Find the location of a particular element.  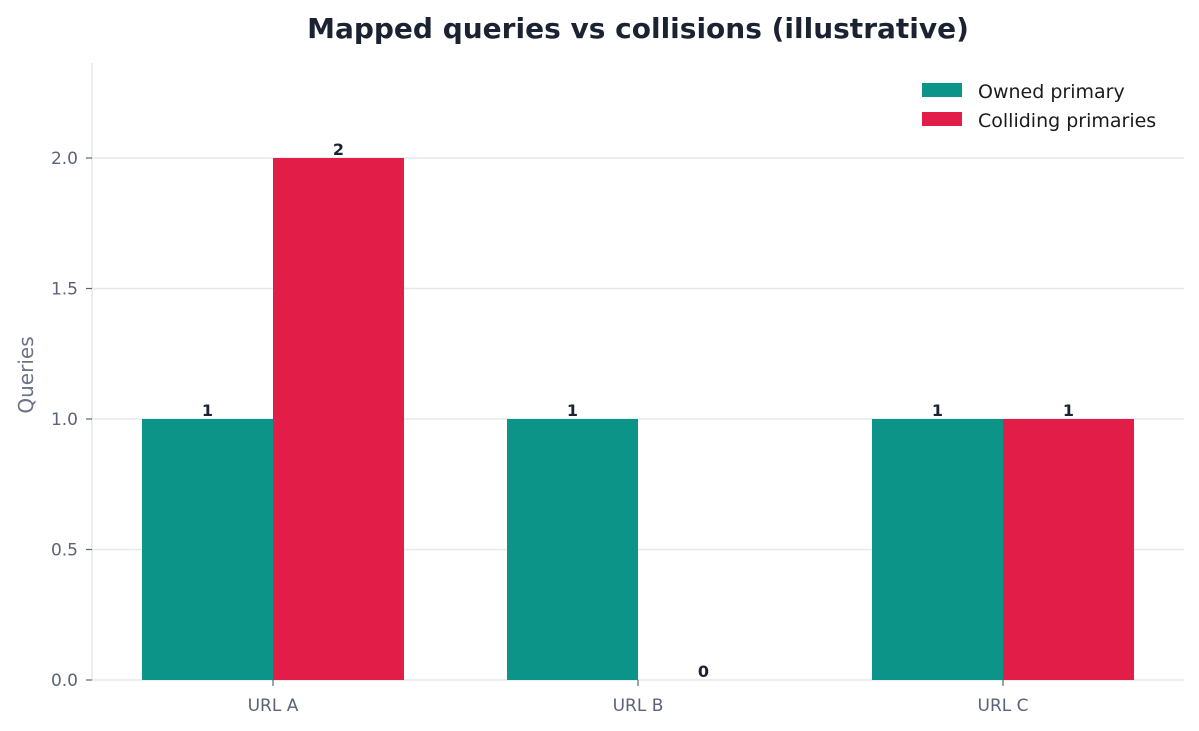

y-tick-label: 0.0 is located at coordinates (64, 681).